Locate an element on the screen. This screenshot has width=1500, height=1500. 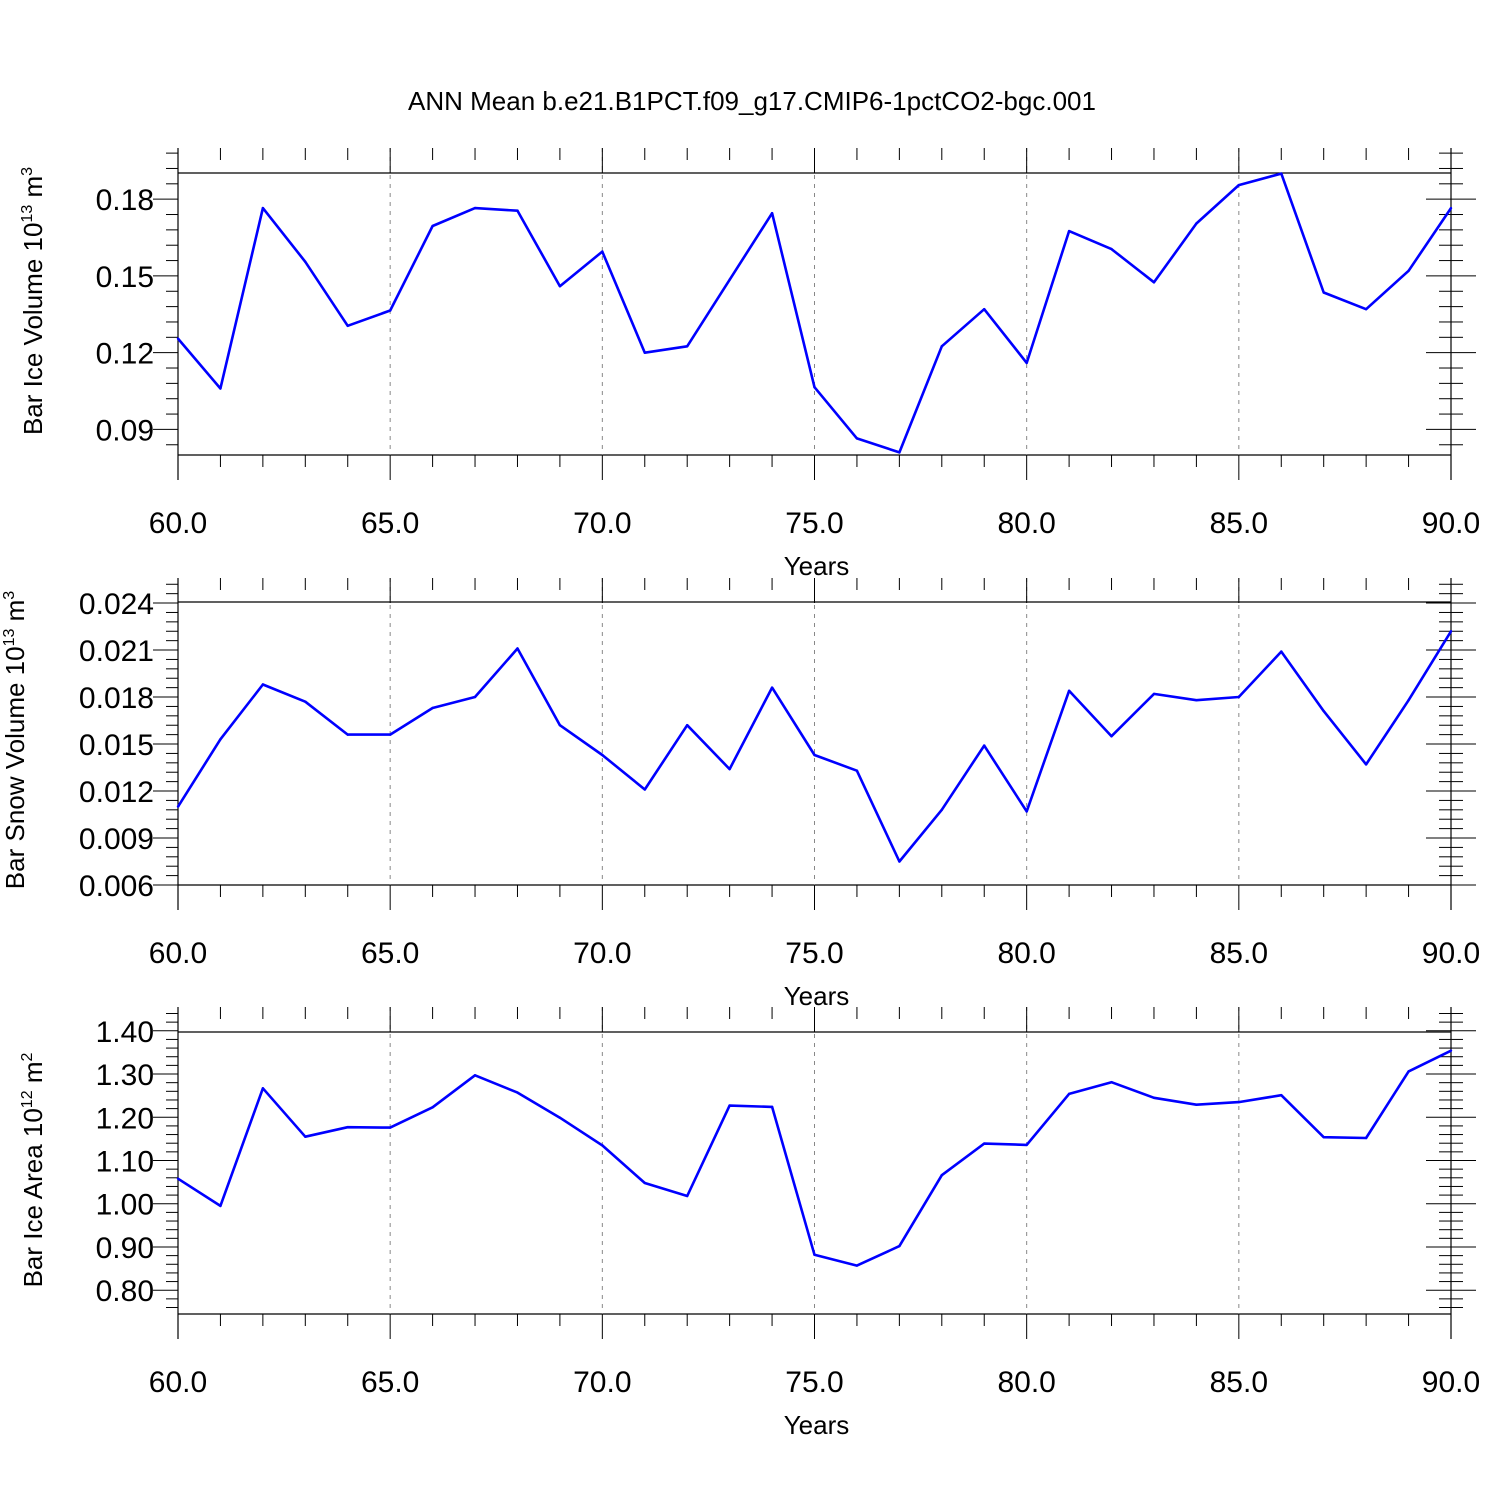
y-tick-label: 0.90 is located at coordinates (125, 1248).